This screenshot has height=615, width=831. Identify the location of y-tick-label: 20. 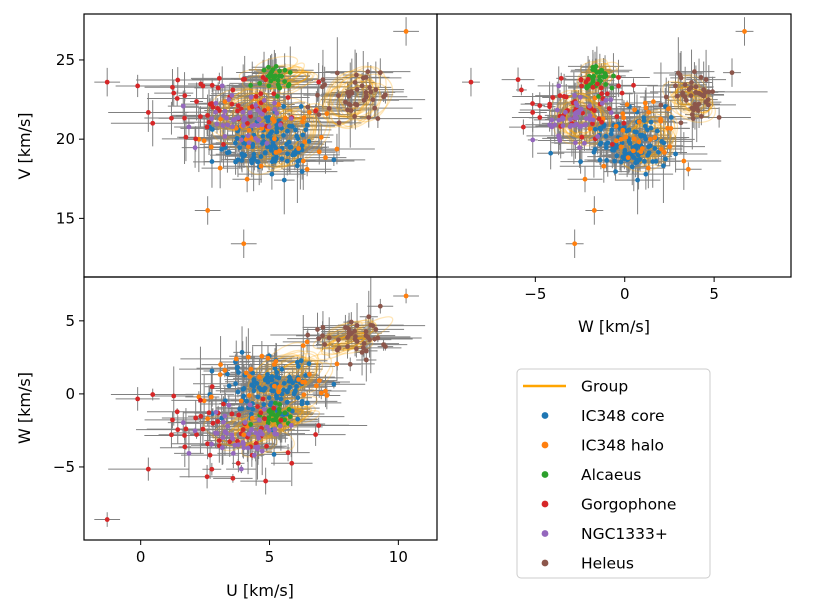
(65, 139).